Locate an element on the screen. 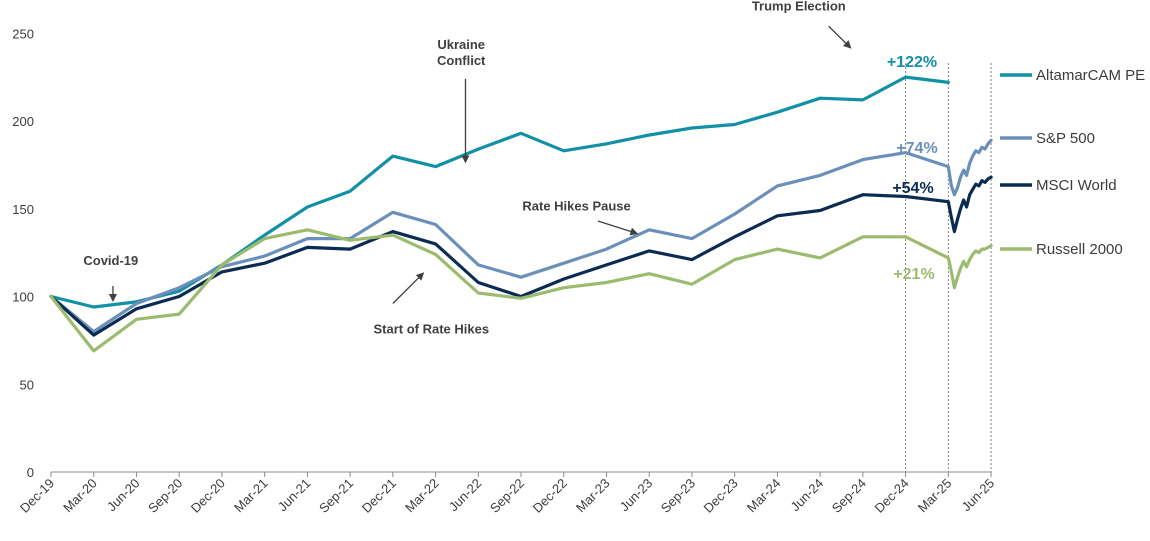 This screenshot has width=1150, height=541. x-tick-label: Mar-21 is located at coordinates (251, 496).